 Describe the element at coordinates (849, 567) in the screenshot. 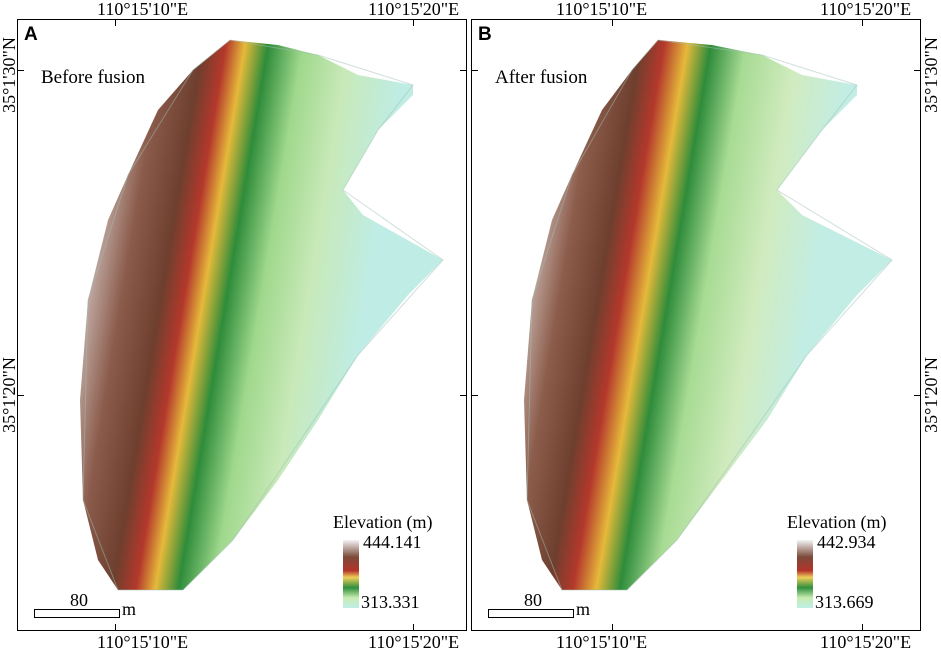

I see `elevation-legend-b: Elevation (m) 442.934 313.669` at that location.